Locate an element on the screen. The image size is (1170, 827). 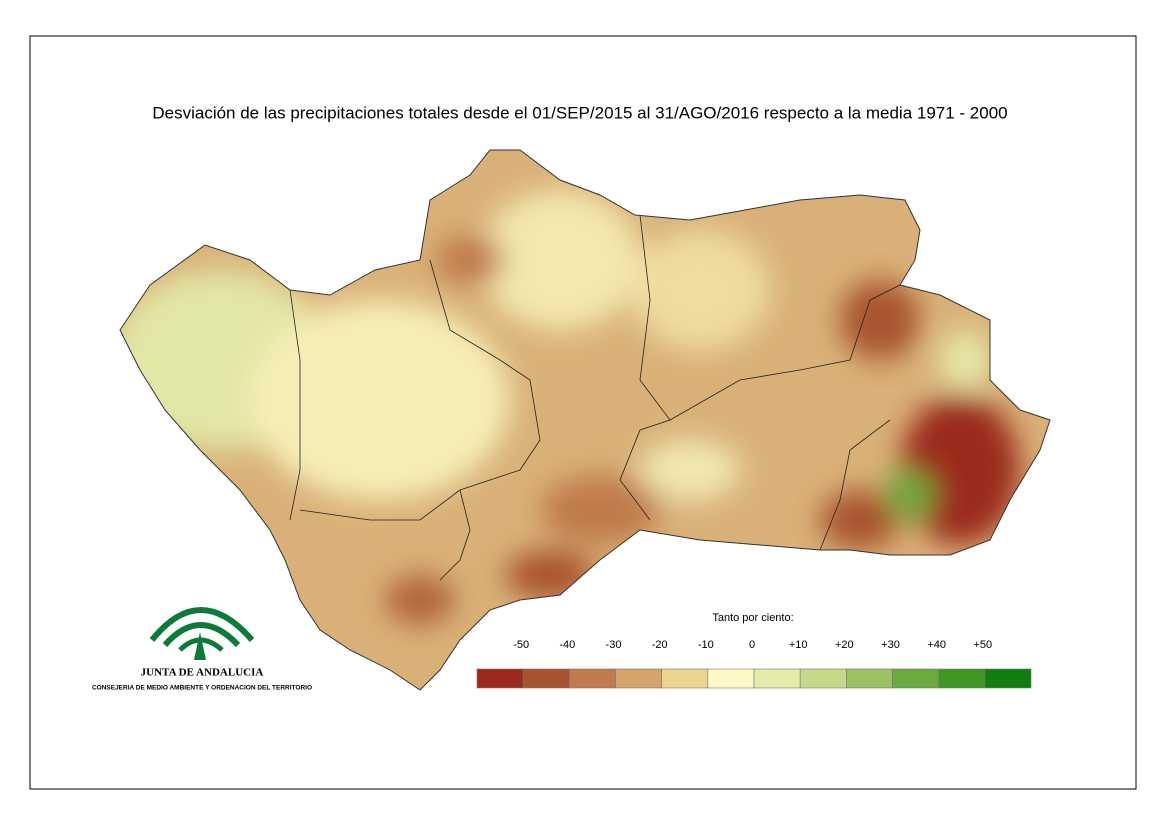
legend-label: -10 is located at coordinates (706, 645).